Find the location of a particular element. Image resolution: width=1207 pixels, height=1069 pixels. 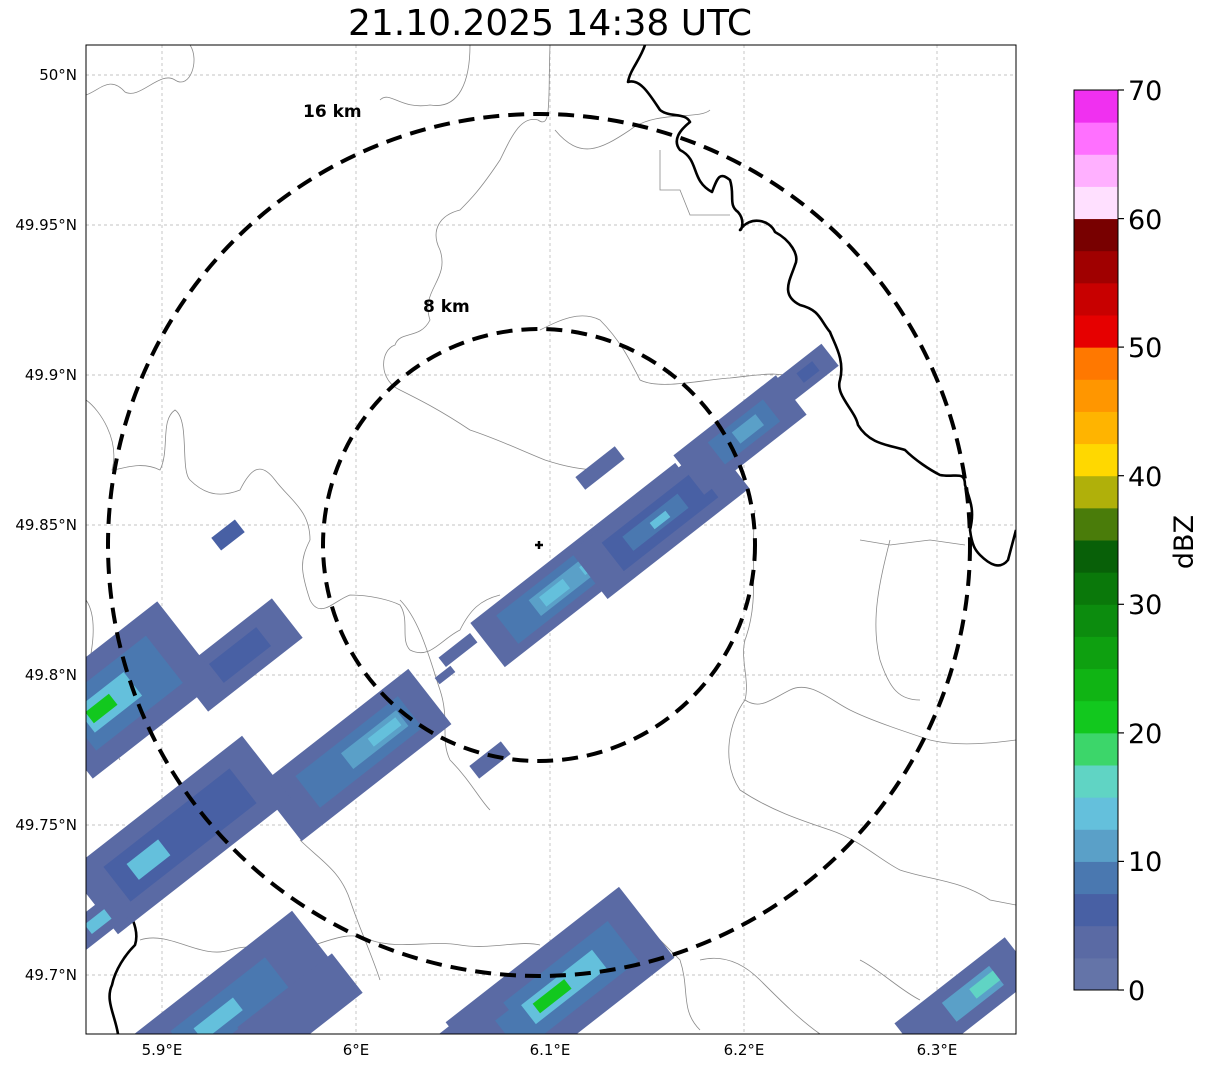

y-tick-label: 50°N is located at coordinates (58, 75).